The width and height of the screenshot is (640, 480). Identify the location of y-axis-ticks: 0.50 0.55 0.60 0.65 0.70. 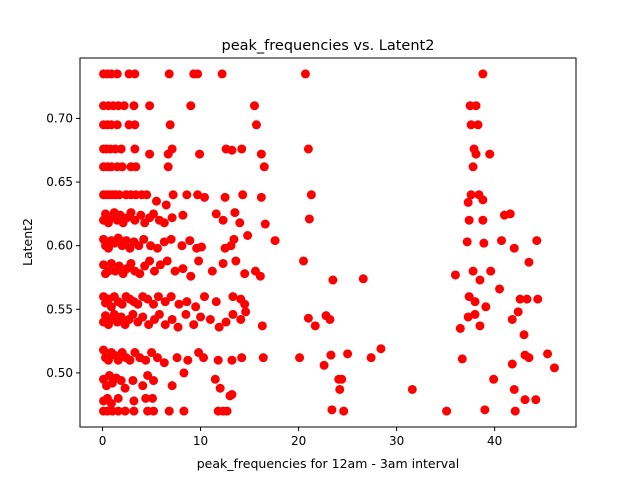
(63, 245).